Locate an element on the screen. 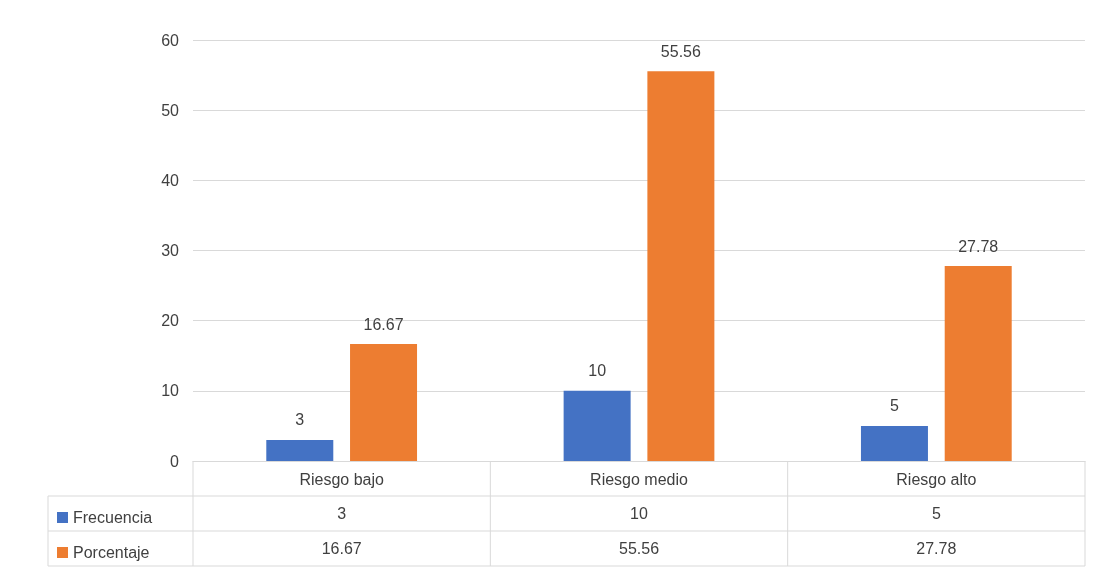 This screenshot has width=1099, height=581. y-tick-label: 10 is located at coordinates (170, 391).